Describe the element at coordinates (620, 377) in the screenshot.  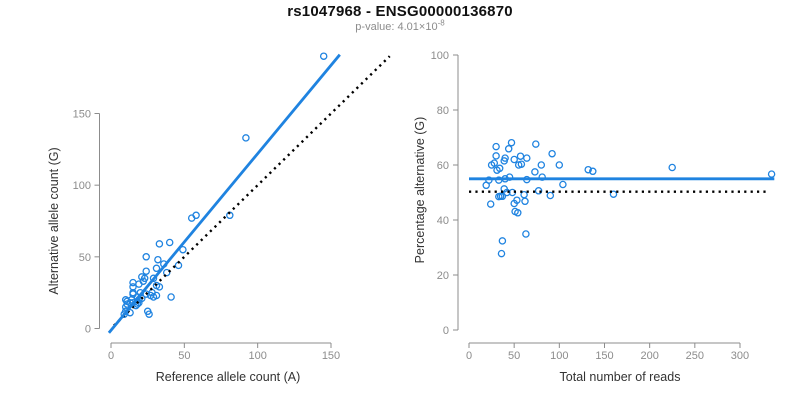
I see `x-axis-title: Total number of reads` at that location.